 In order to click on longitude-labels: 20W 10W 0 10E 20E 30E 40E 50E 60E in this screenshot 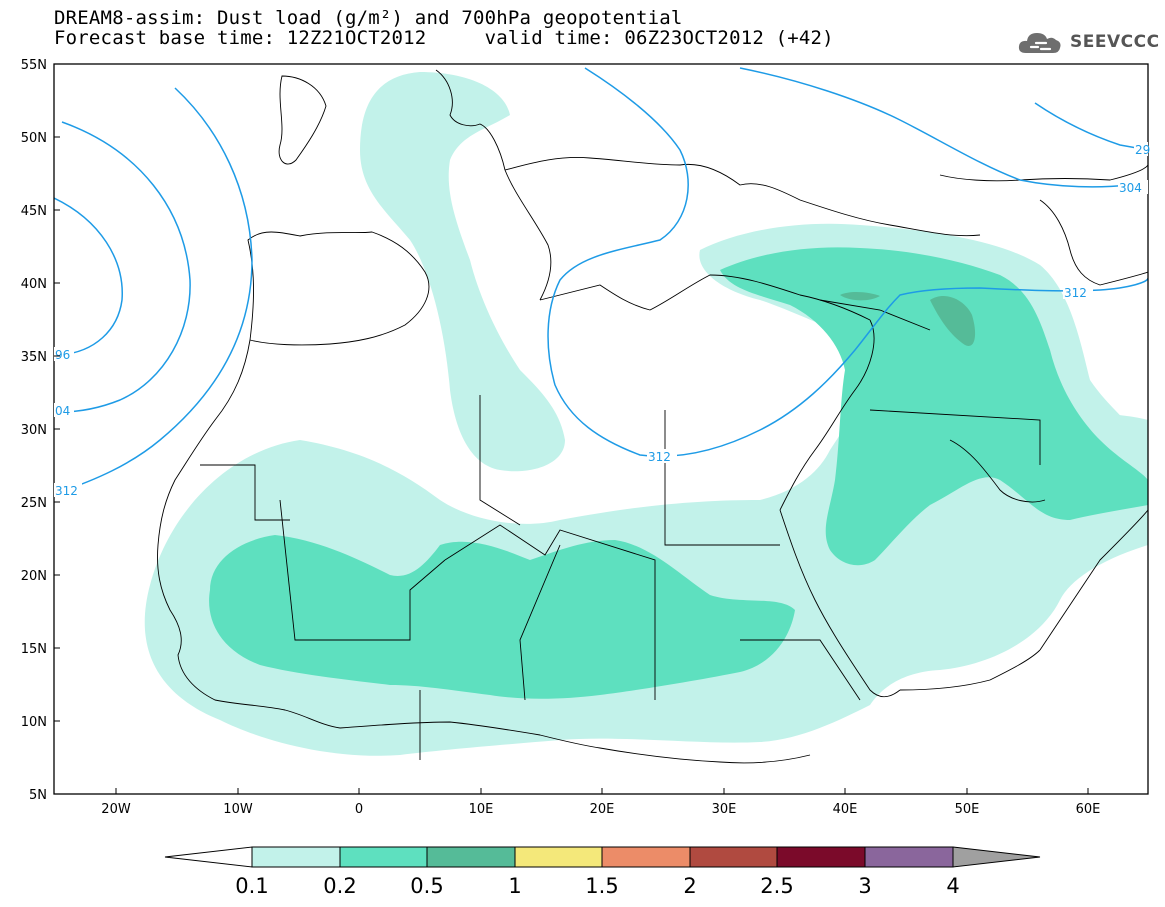, I will do `click(600, 809)`.